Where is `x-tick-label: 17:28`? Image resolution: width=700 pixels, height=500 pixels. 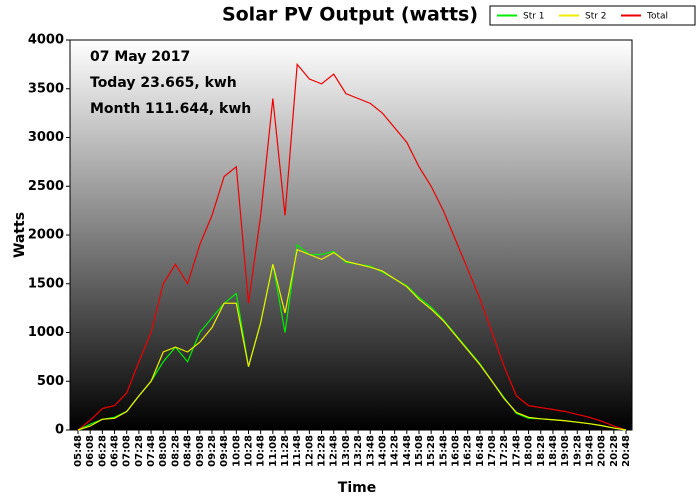
x-tick-label: 17:28 is located at coordinates (504, 451).